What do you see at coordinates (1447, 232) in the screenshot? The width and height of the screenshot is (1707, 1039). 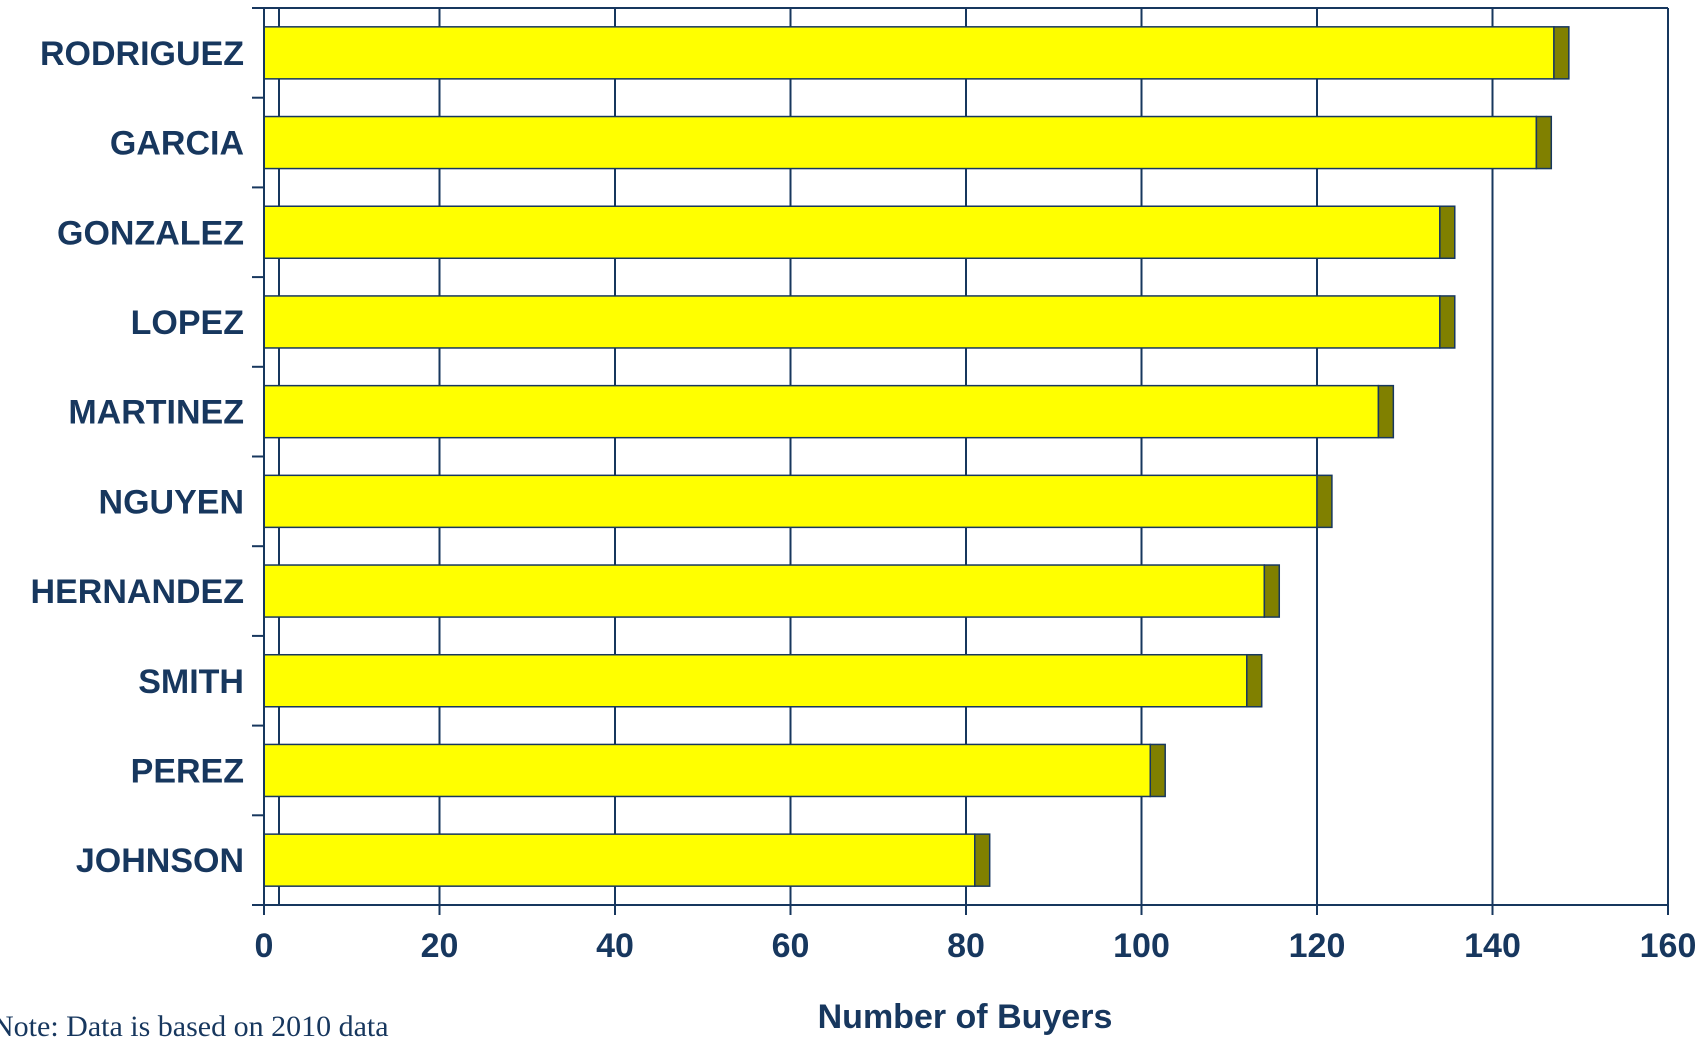 I see `bar-gonzalez-cap` at bounding box center [1447, 232].